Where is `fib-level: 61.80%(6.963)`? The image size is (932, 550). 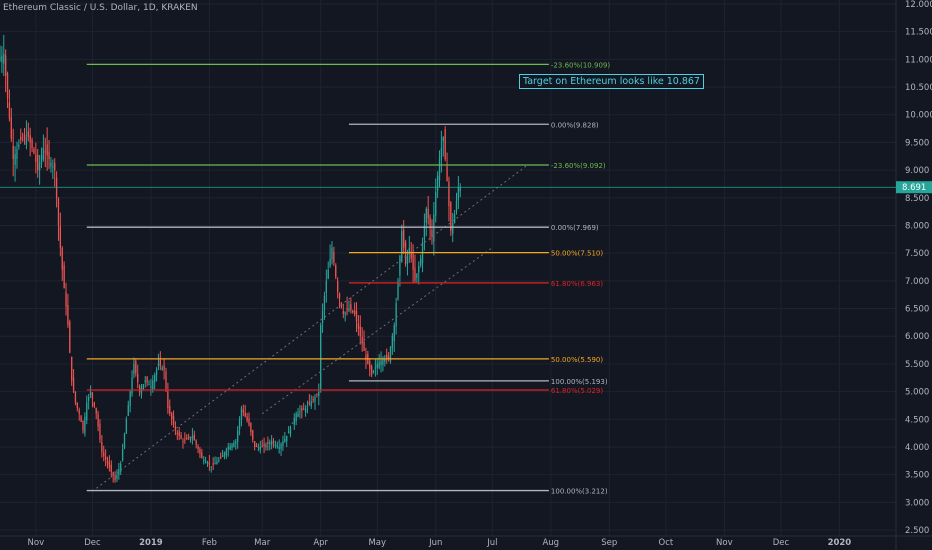
fib-level: 61.80%(6.963) is located at coordinates (475, 284).